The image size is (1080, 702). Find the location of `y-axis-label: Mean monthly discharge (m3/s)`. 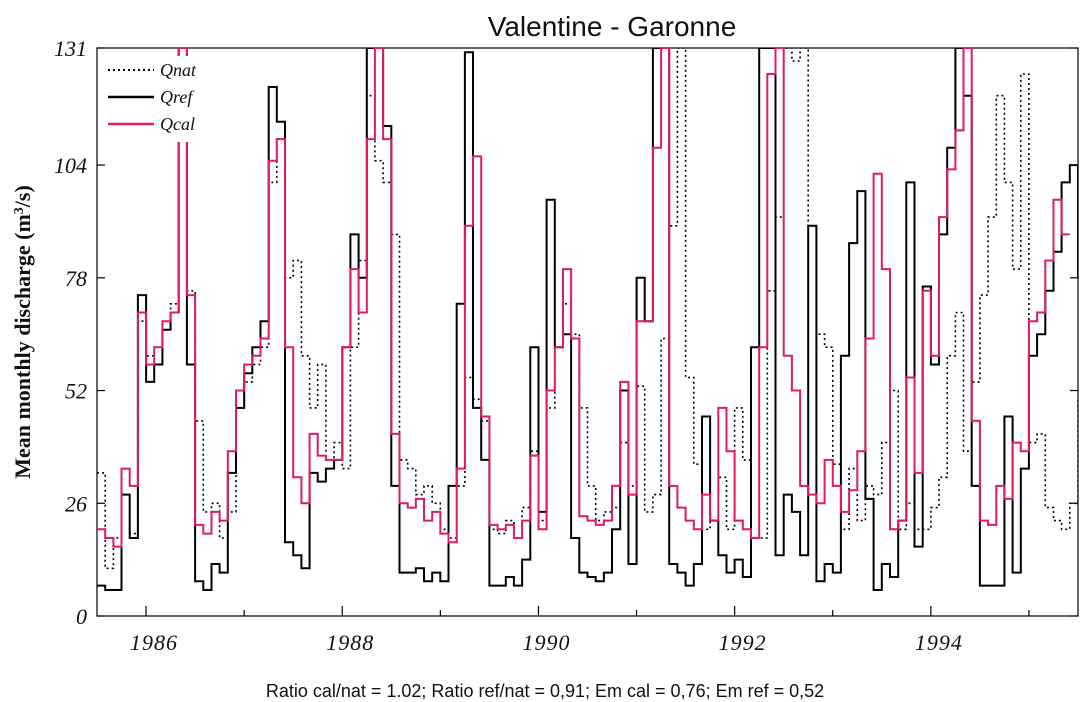

y-axis-label: Mean monthly discharge (m3/s) is located at coordinates (22, 332).